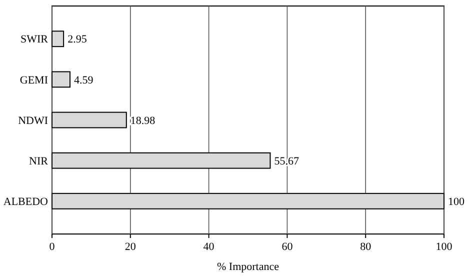 The image size is (474, 278). I want to click on data-label: 4.59, so click(84, 80).